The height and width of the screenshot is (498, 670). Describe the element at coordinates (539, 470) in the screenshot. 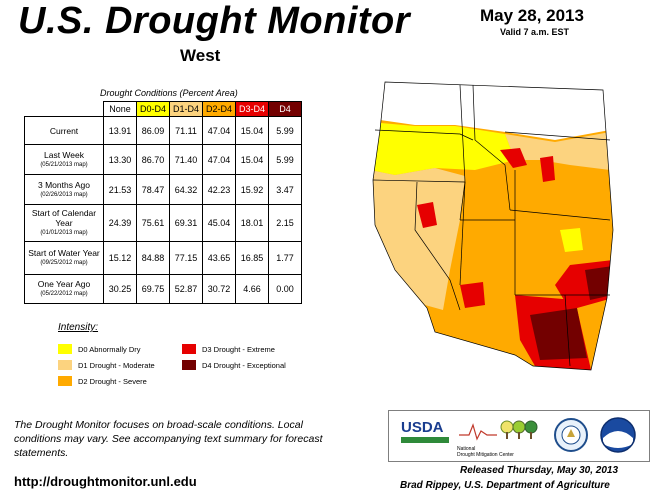

I see `release-date: Released Thursday, May 30, 2013` at that location.